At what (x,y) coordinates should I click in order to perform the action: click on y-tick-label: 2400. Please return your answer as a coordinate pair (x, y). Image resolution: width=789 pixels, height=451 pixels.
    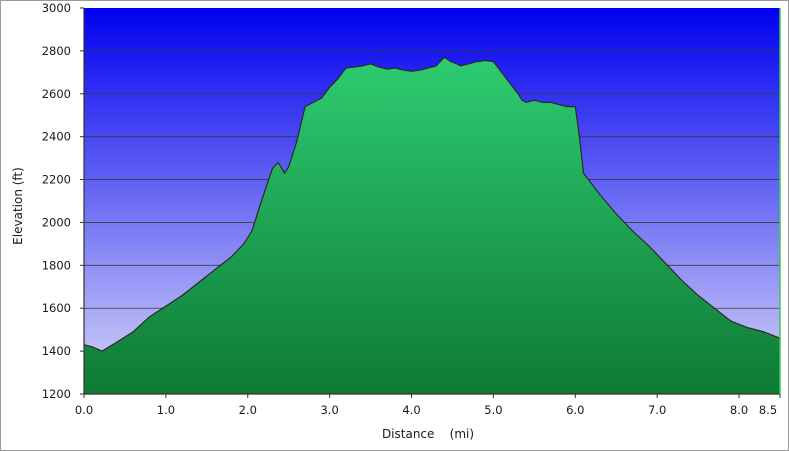
    Looking at the image, I should click on (56, 137).